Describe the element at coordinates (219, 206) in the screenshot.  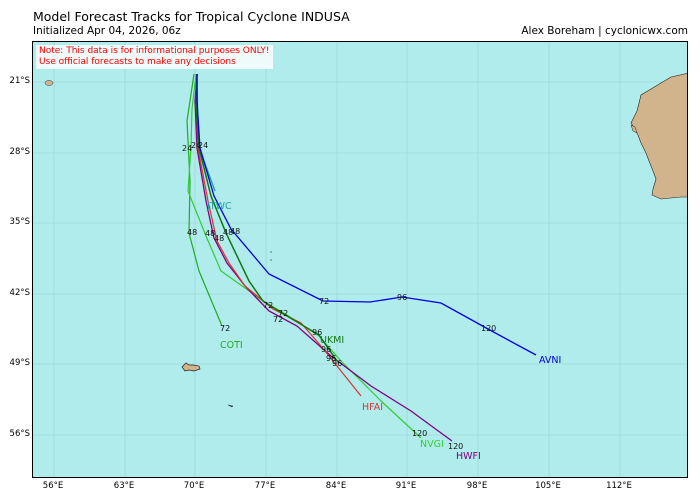
I see `svg-text: JTWC` at that location.